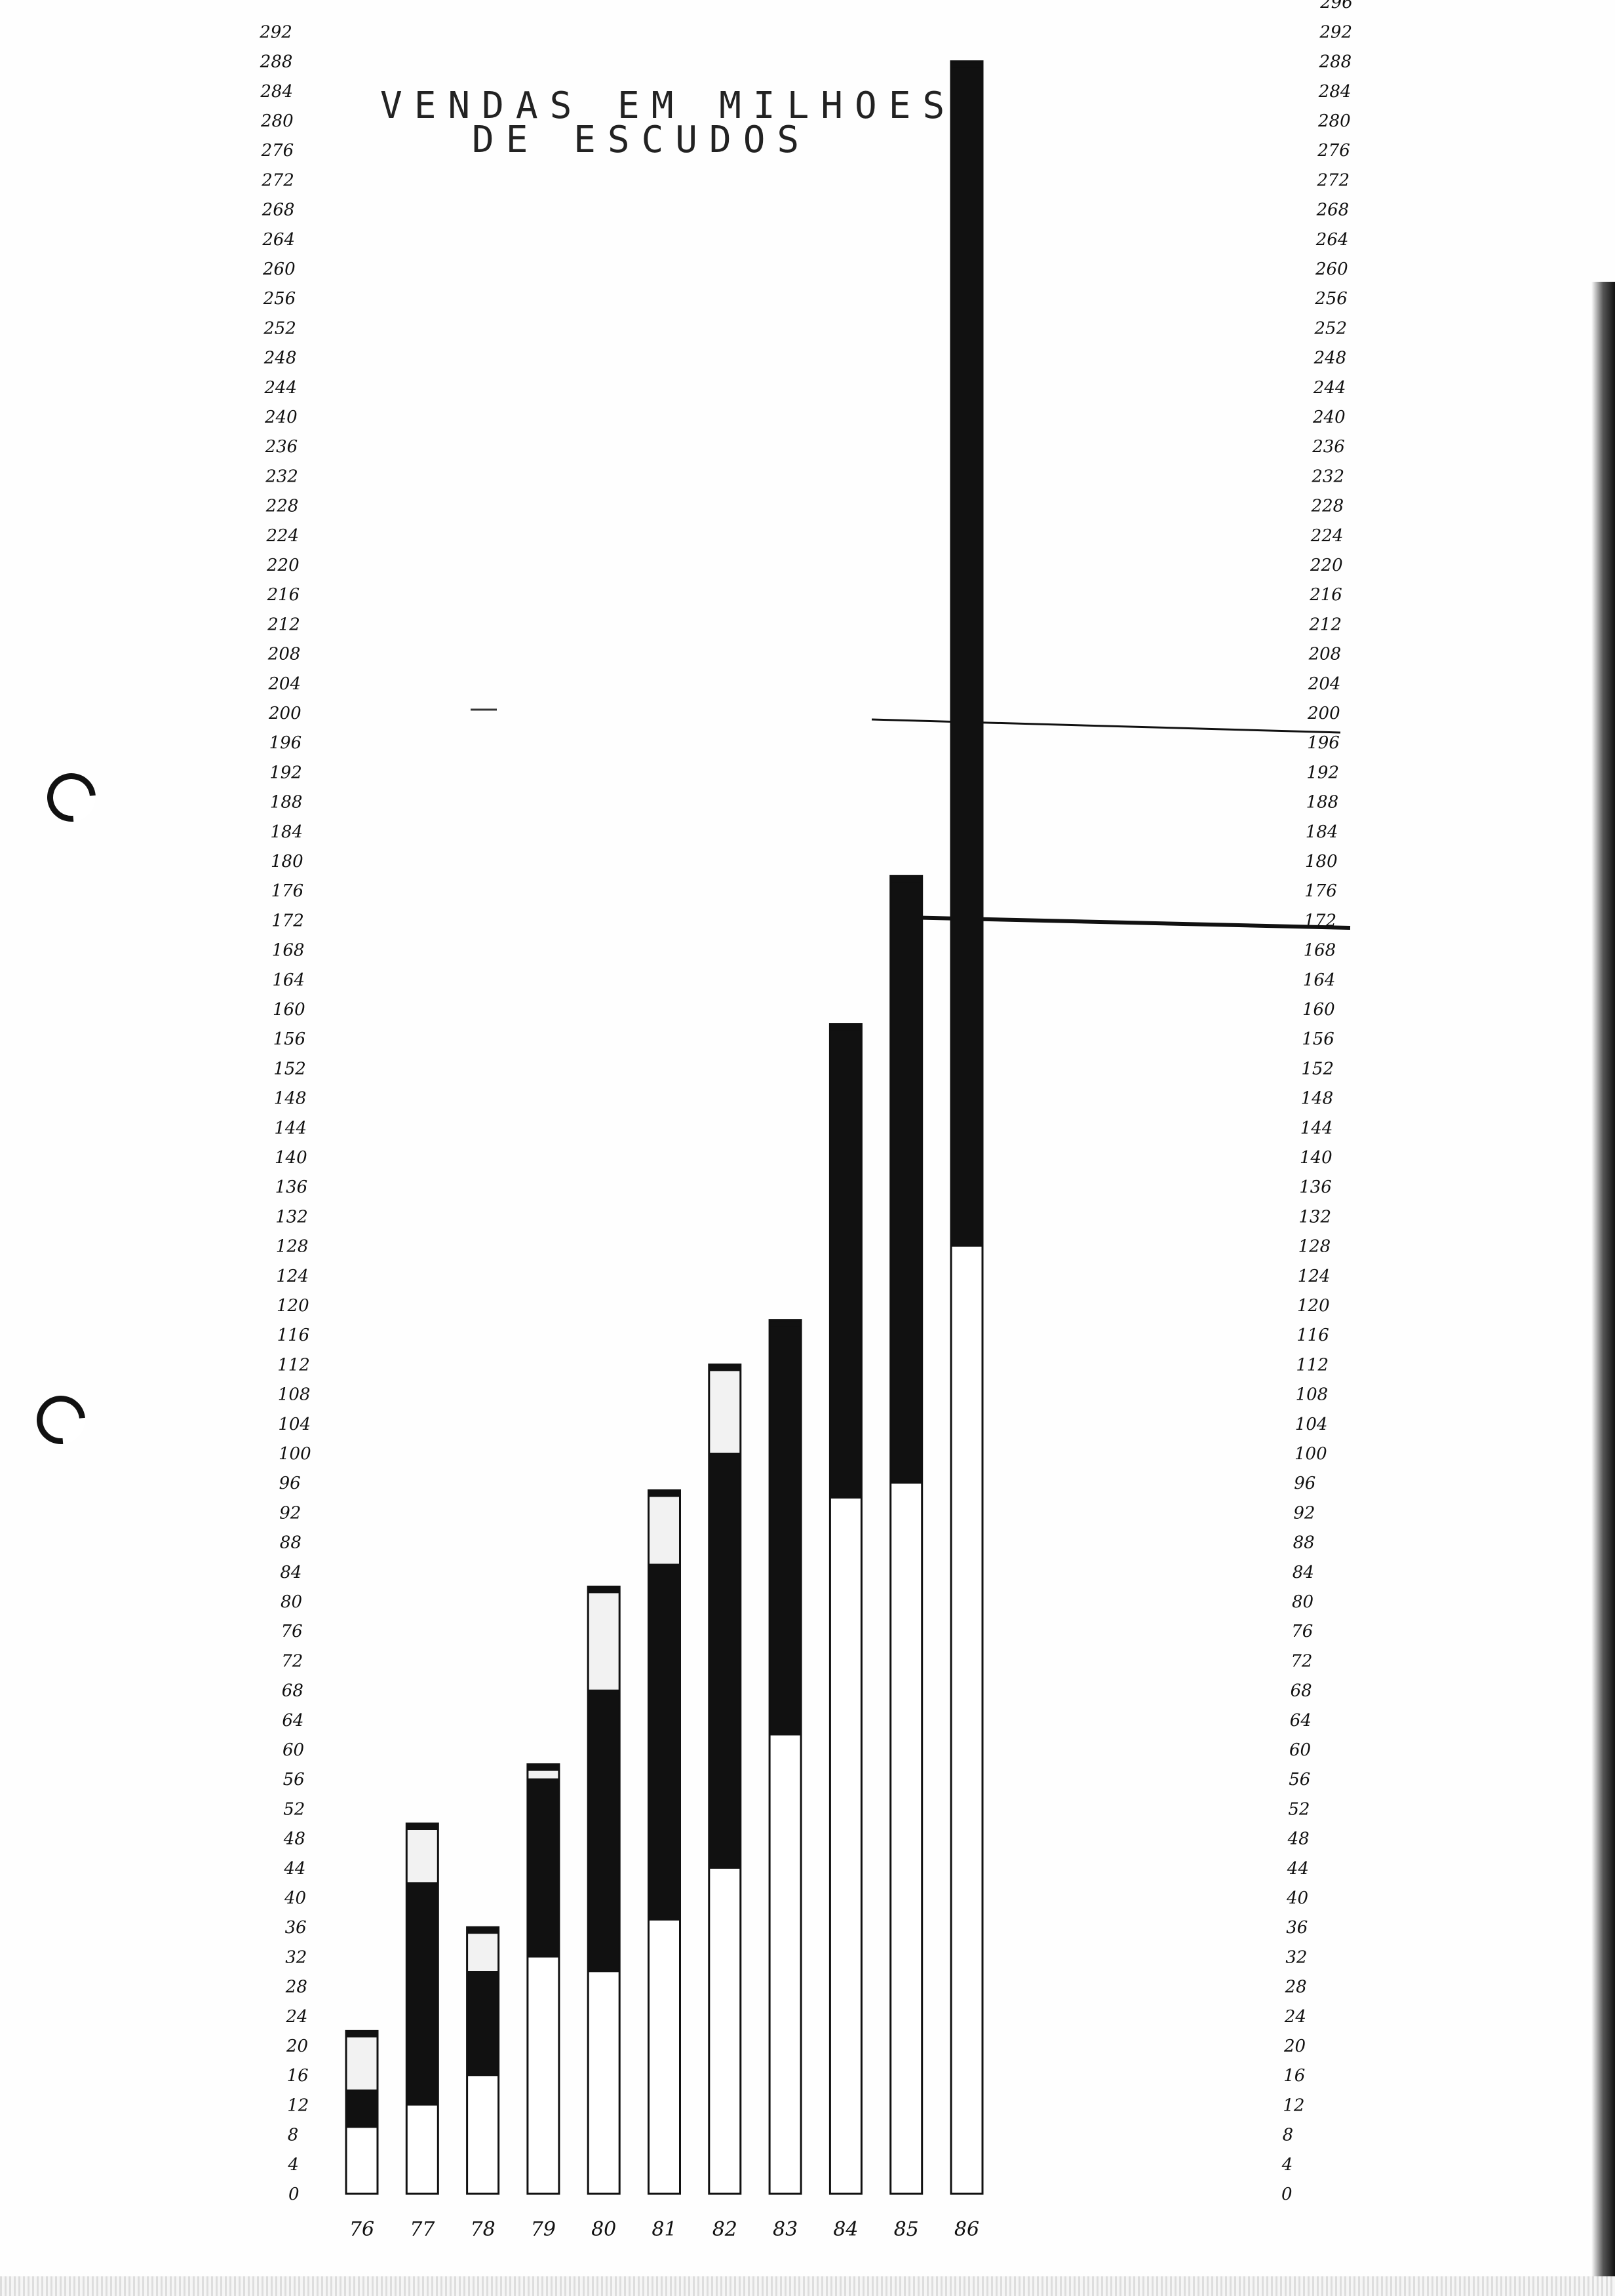 The image size is (1615, 2296). Describe the element at coordinates (1302, 1602) in the screenshot. I see `right-tick-label: 80` at that location.